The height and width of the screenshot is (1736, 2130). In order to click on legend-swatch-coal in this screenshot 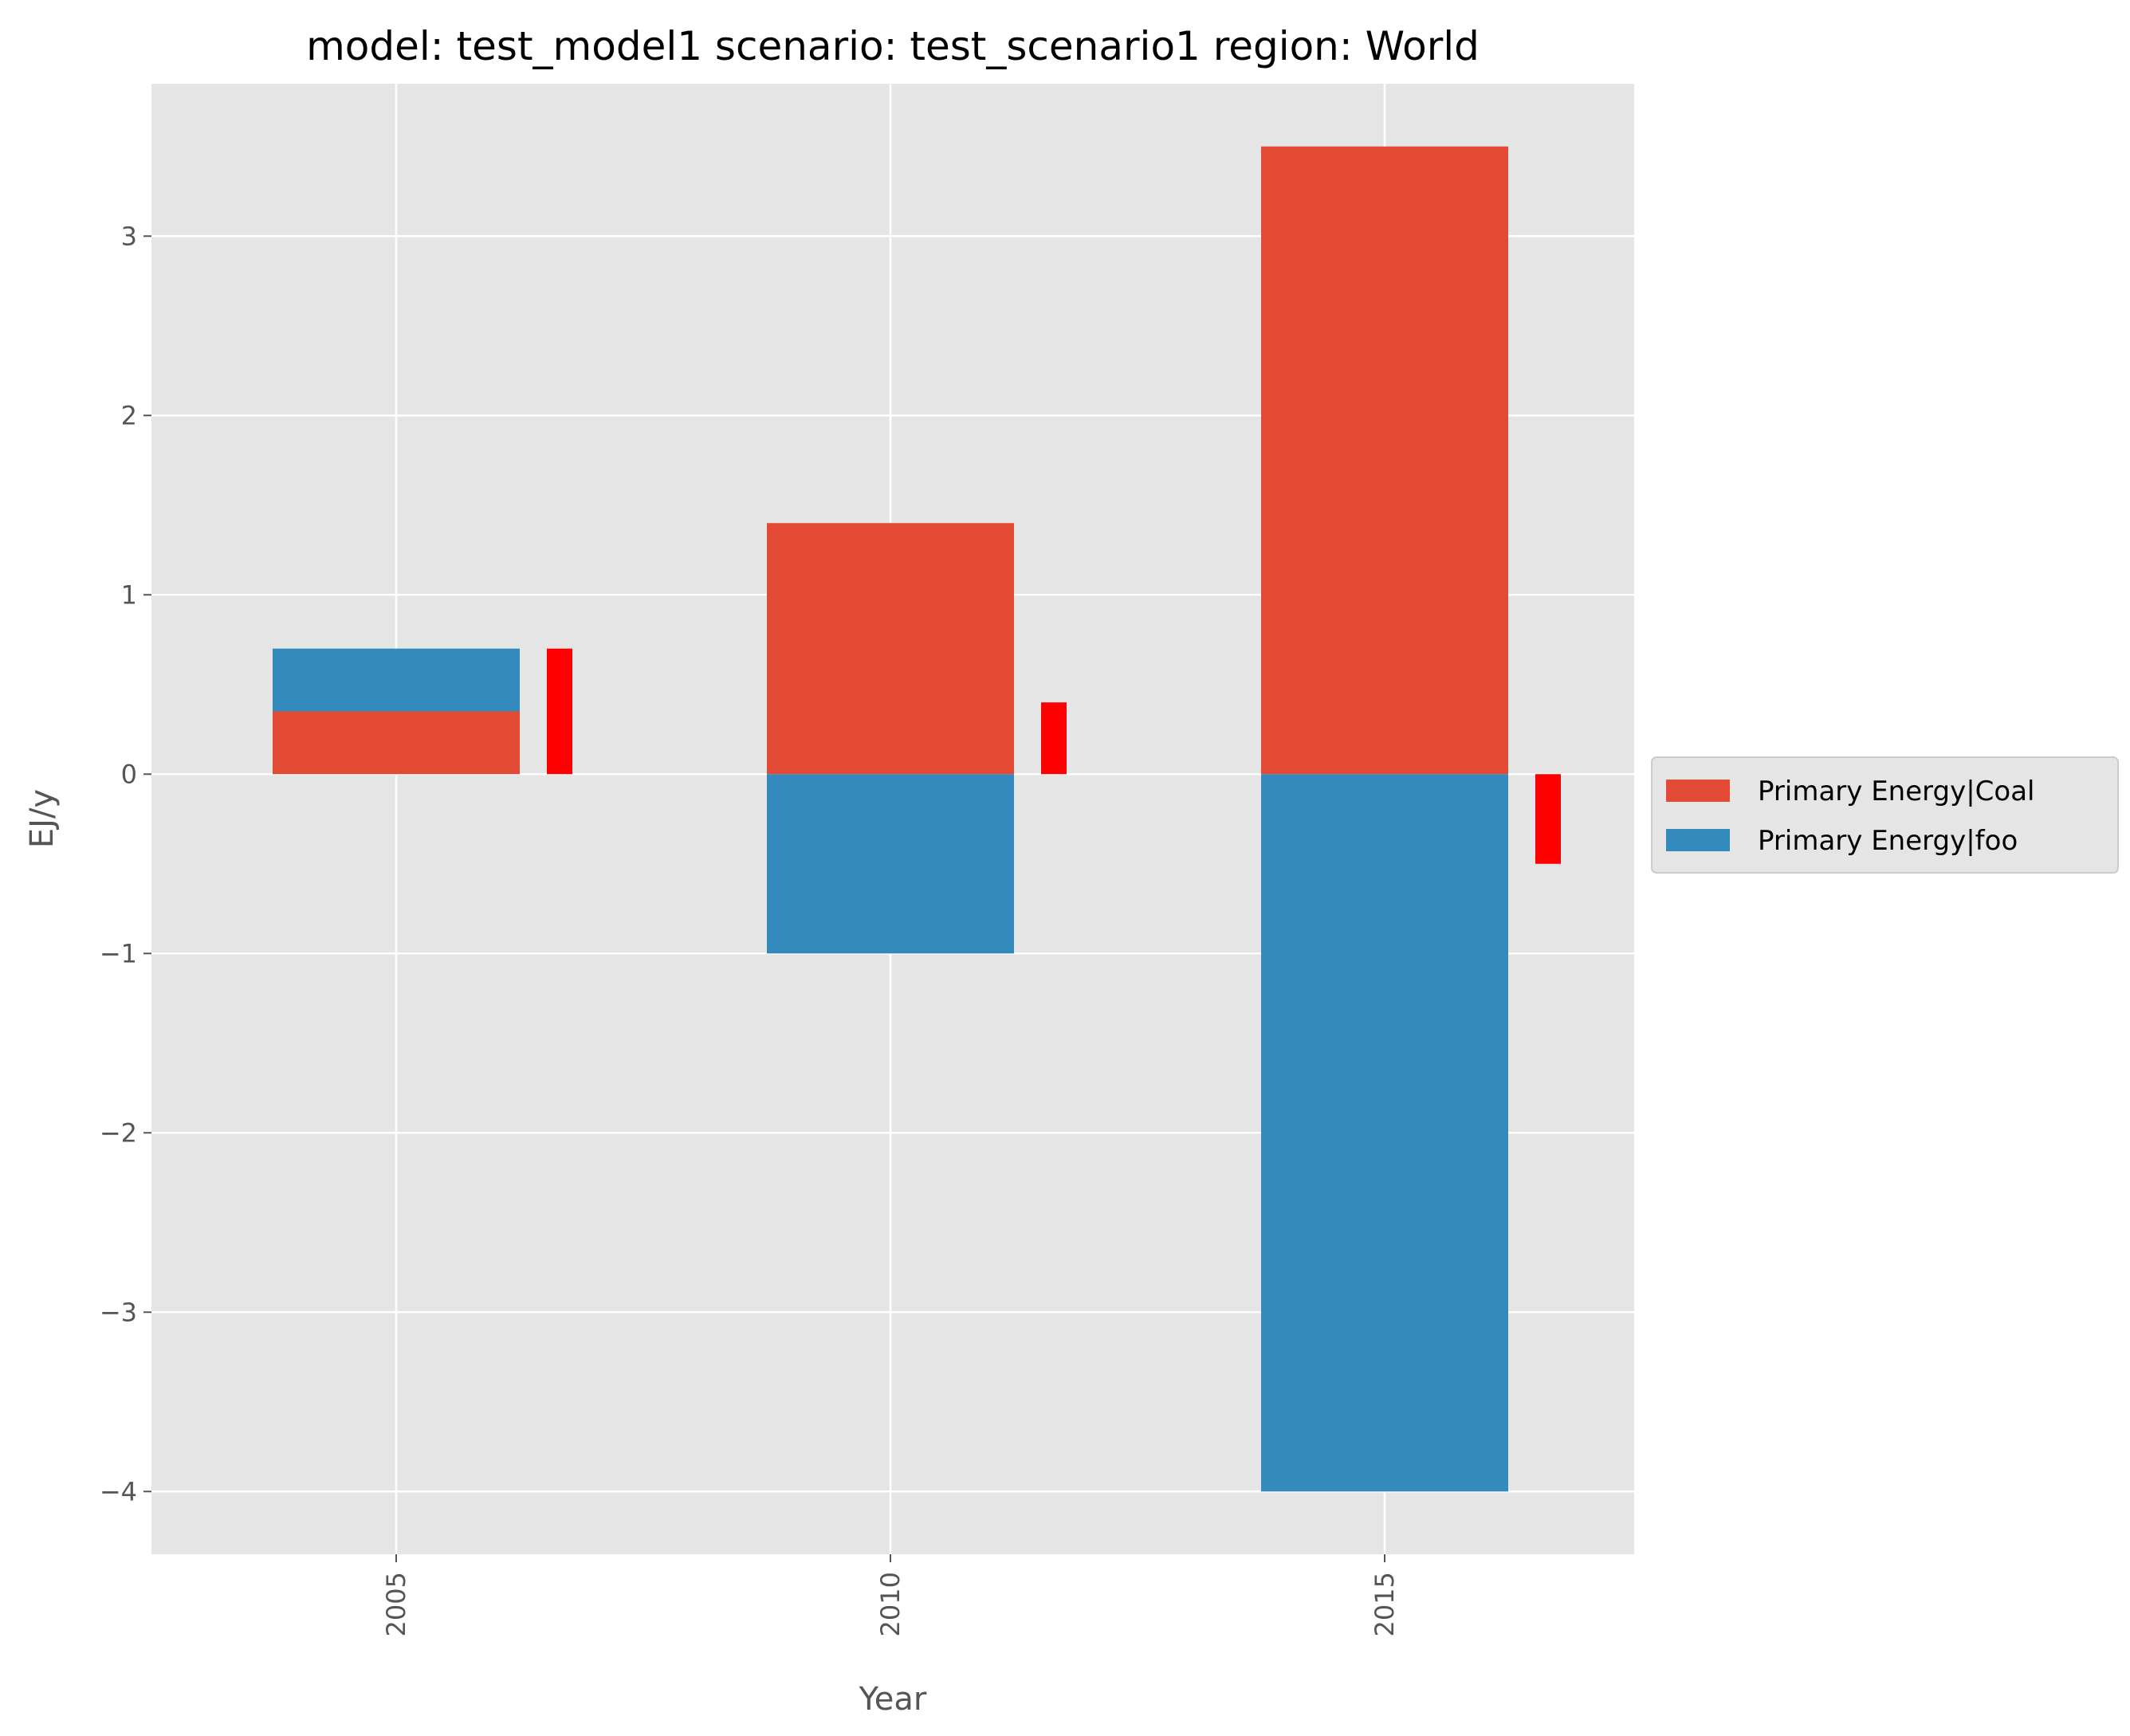, I will do `click(1698, 791)`.